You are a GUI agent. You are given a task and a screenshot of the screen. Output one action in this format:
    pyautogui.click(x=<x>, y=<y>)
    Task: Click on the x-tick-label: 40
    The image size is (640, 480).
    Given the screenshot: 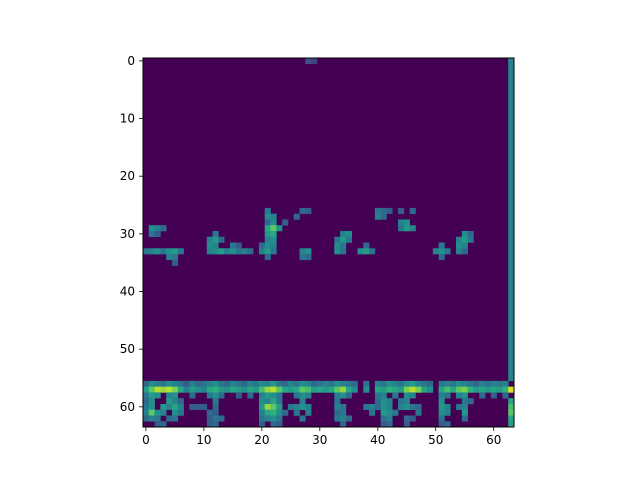 What is the action you would take?
    pyautogui.click(x=377, y=440)
    